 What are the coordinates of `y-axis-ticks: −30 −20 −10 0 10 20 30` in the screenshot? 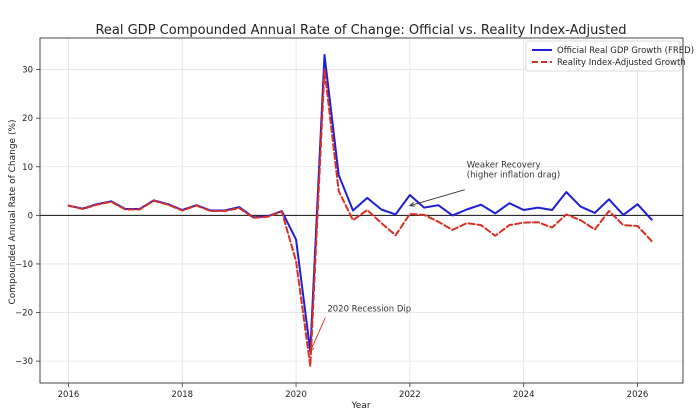 It's located at (27, 216).